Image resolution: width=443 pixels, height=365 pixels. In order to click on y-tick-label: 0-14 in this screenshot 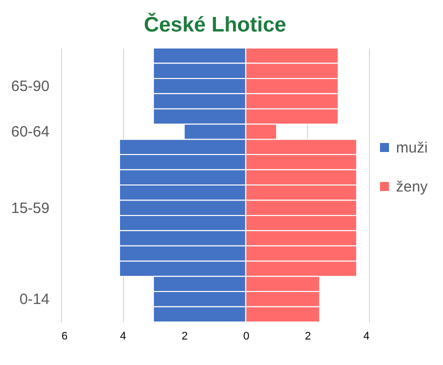, I will do `click(34, 299)`.